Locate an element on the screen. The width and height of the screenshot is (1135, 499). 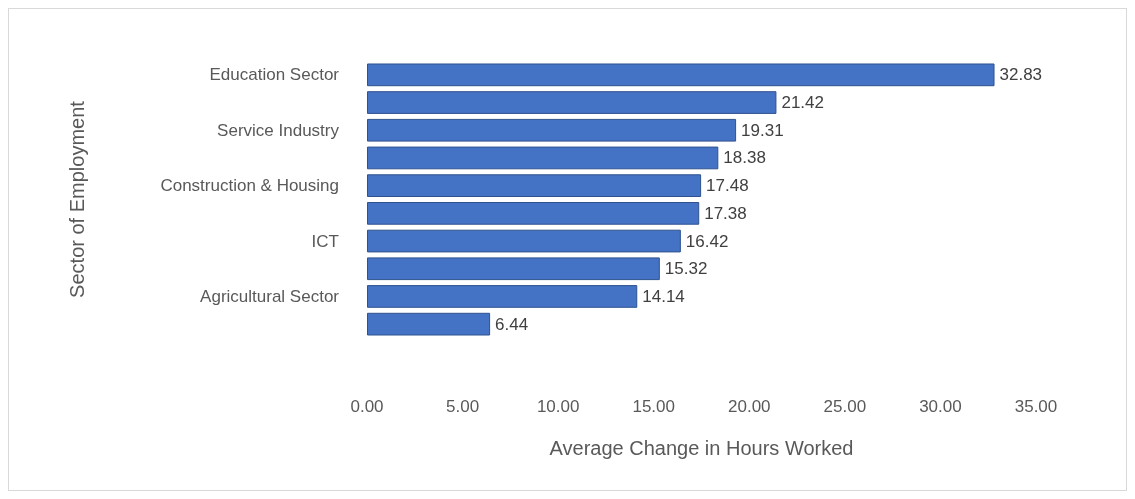
data-label: 6.44 is located at coordinates (512, 324).